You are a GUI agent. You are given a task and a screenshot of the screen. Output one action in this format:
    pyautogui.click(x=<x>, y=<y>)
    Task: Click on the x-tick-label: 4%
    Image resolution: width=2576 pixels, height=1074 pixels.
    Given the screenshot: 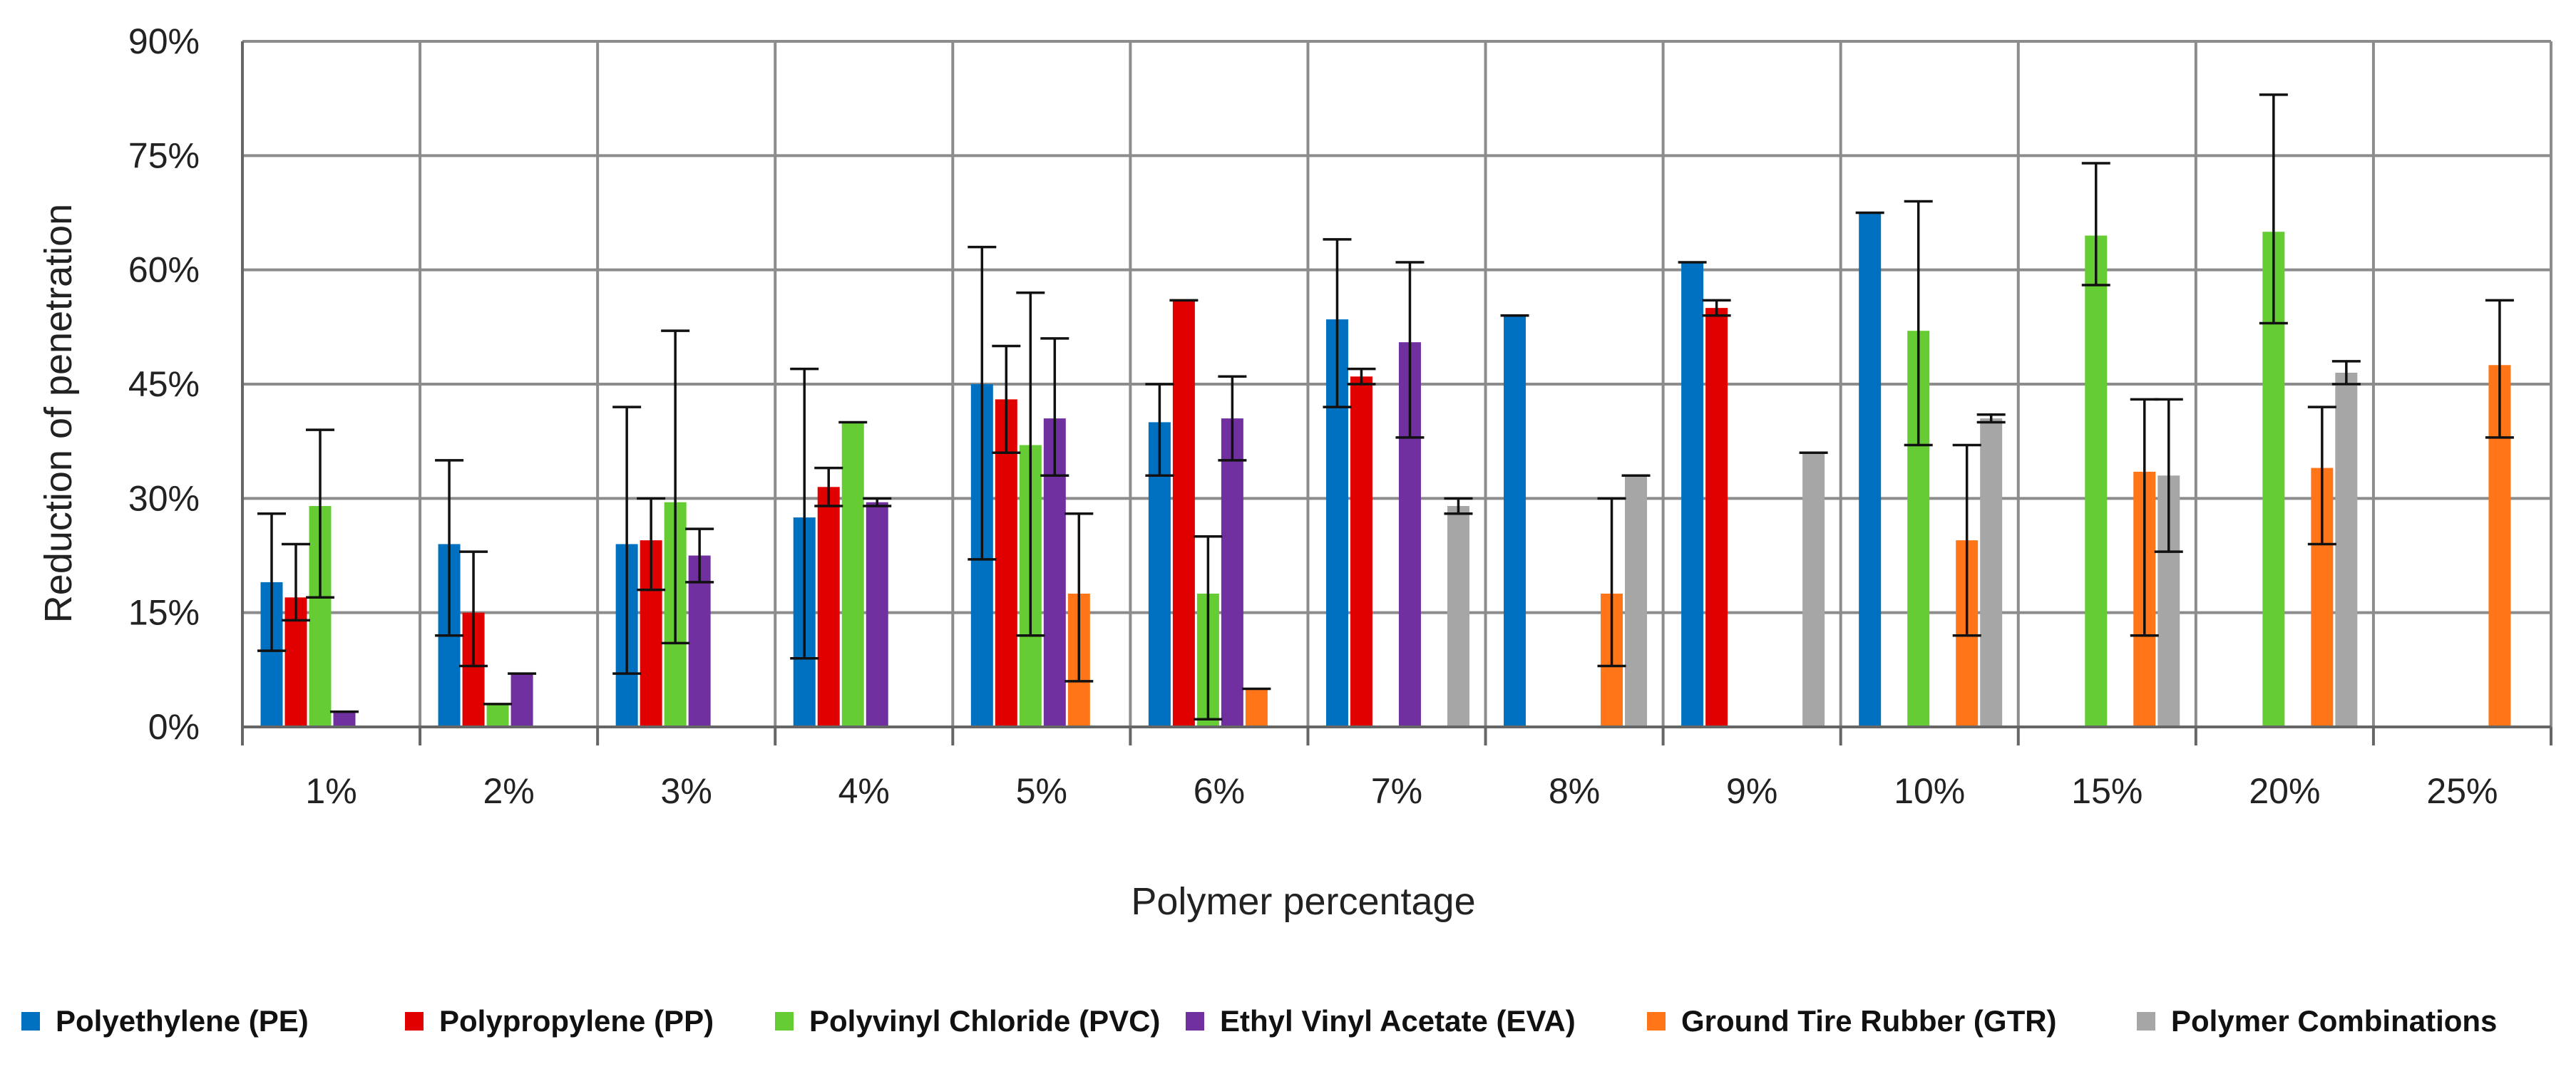 What is the action you would take?
    pyautogui.click(x=864, y=791)
    